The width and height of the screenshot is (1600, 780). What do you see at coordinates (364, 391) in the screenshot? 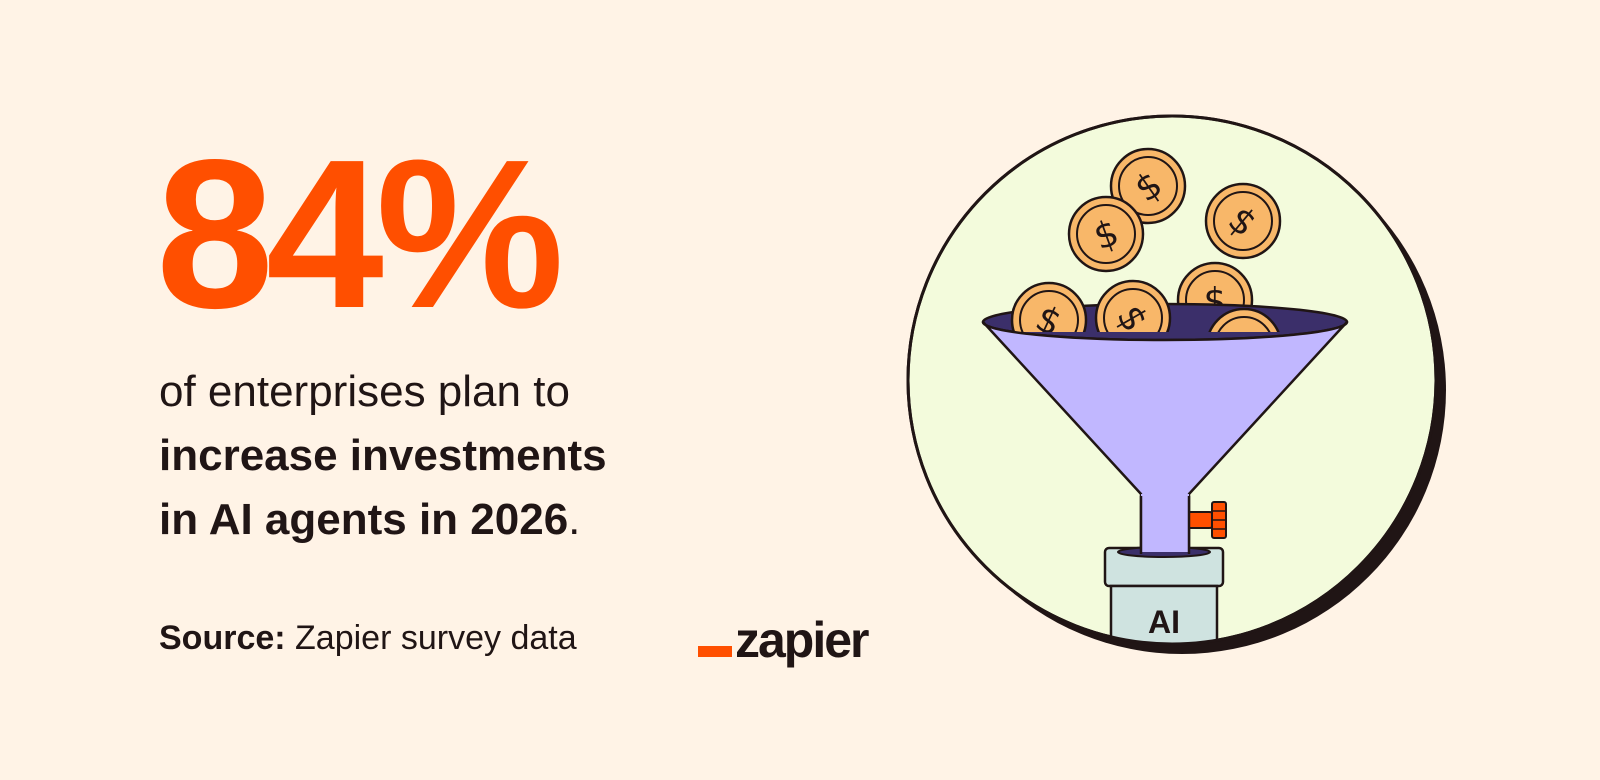
I see `headline-line-1: of enterprises plan to` at bounding box center [364, 391].